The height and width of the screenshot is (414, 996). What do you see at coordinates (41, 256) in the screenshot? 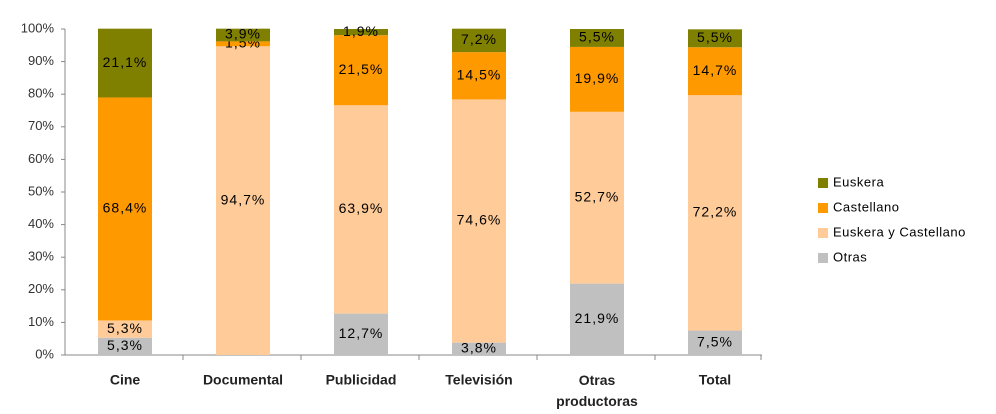
I see `y-tick-label: 30%` at bounding box center [41, 256].